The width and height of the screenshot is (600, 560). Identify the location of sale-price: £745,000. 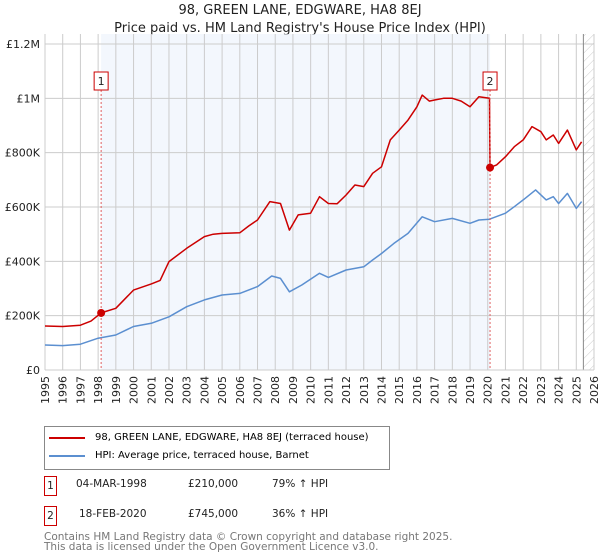
(213, 514).